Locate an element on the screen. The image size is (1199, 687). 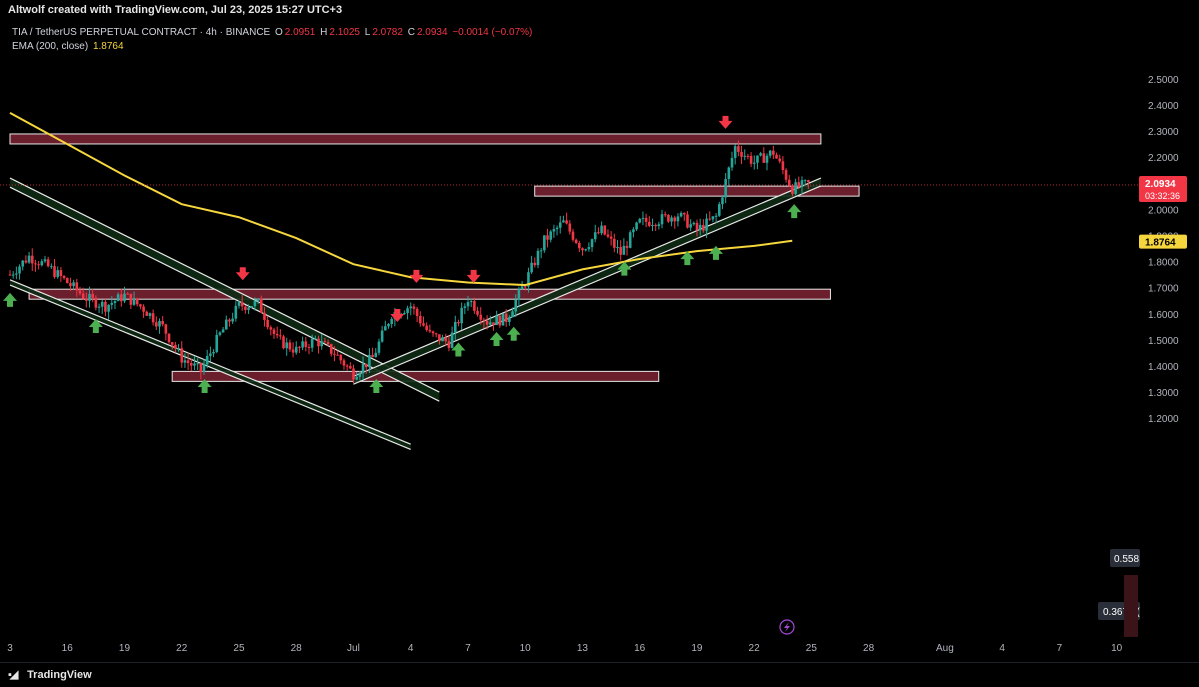
tradingview-brand: TradingView is located at coordinates (59, 675).